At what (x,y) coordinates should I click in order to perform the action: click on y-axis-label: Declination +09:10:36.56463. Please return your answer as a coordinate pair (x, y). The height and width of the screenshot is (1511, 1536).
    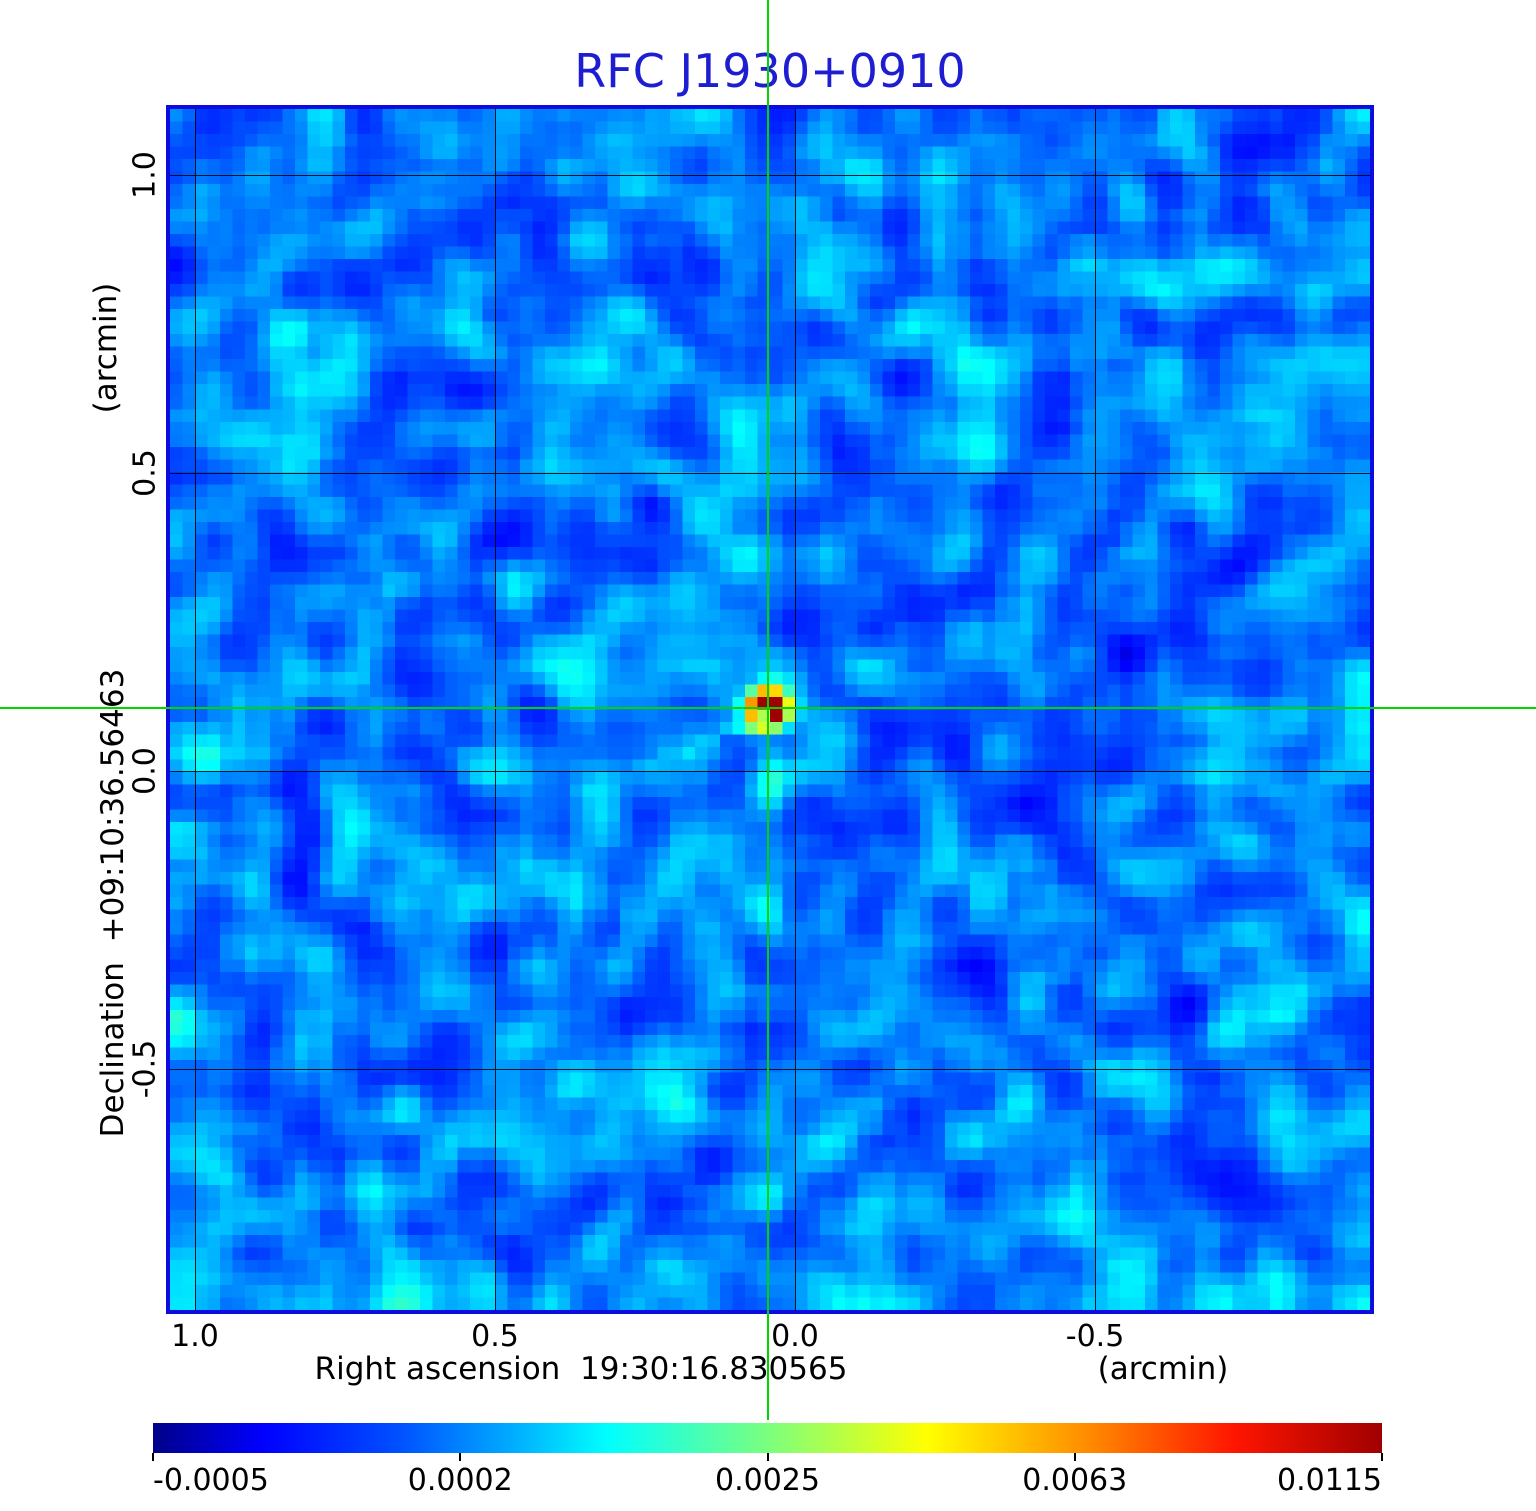
    Looking at the image, I should click on (113, 903).